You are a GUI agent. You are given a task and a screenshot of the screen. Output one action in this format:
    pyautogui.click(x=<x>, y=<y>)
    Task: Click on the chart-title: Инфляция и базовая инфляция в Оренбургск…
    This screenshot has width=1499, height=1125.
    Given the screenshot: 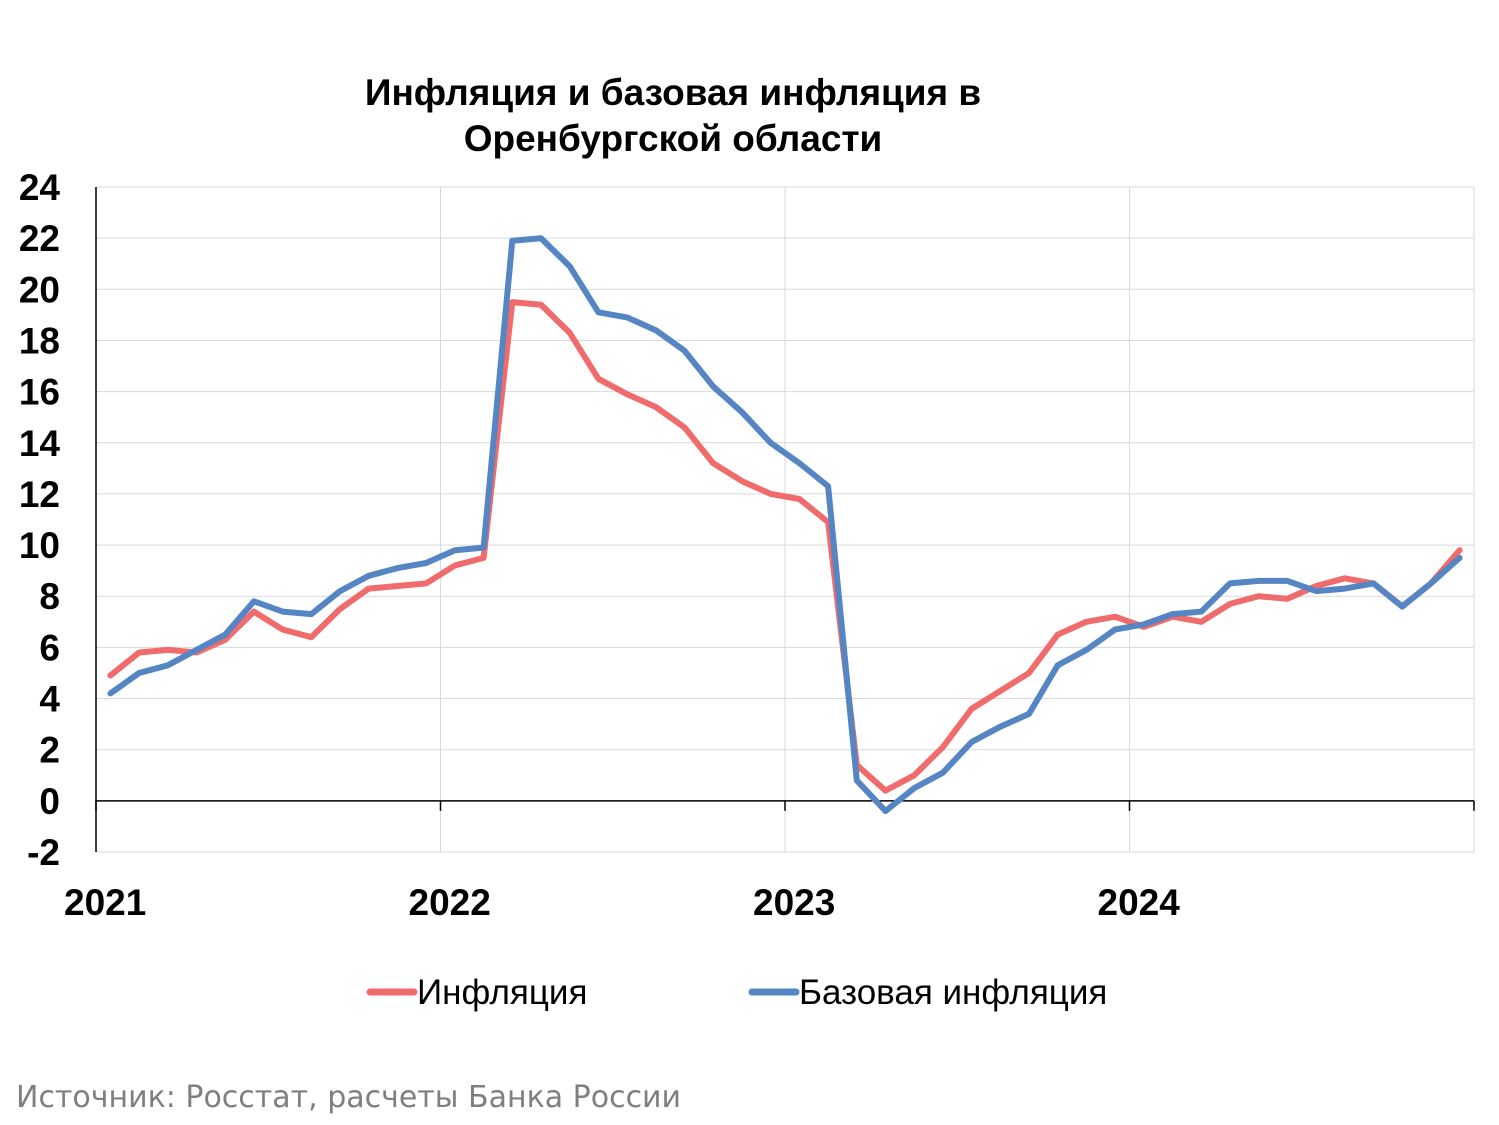 What is the action you would take?
    pyautogui.click(x=673, y=116)
    